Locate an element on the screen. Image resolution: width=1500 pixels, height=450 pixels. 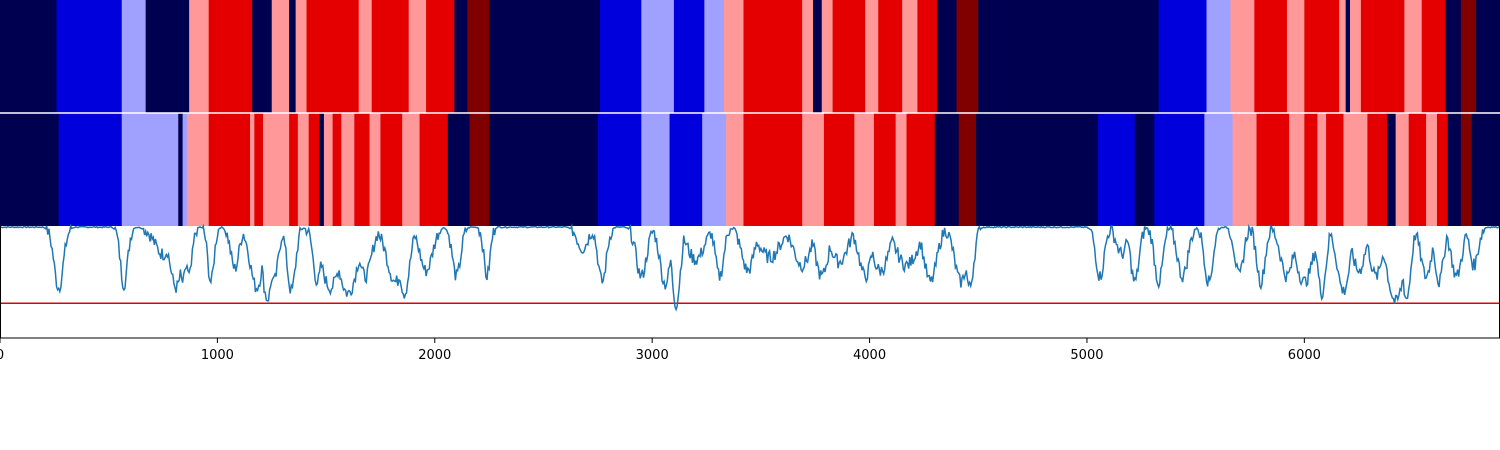
x-tick-label-0: 0 is located at coordinates (2, 355).